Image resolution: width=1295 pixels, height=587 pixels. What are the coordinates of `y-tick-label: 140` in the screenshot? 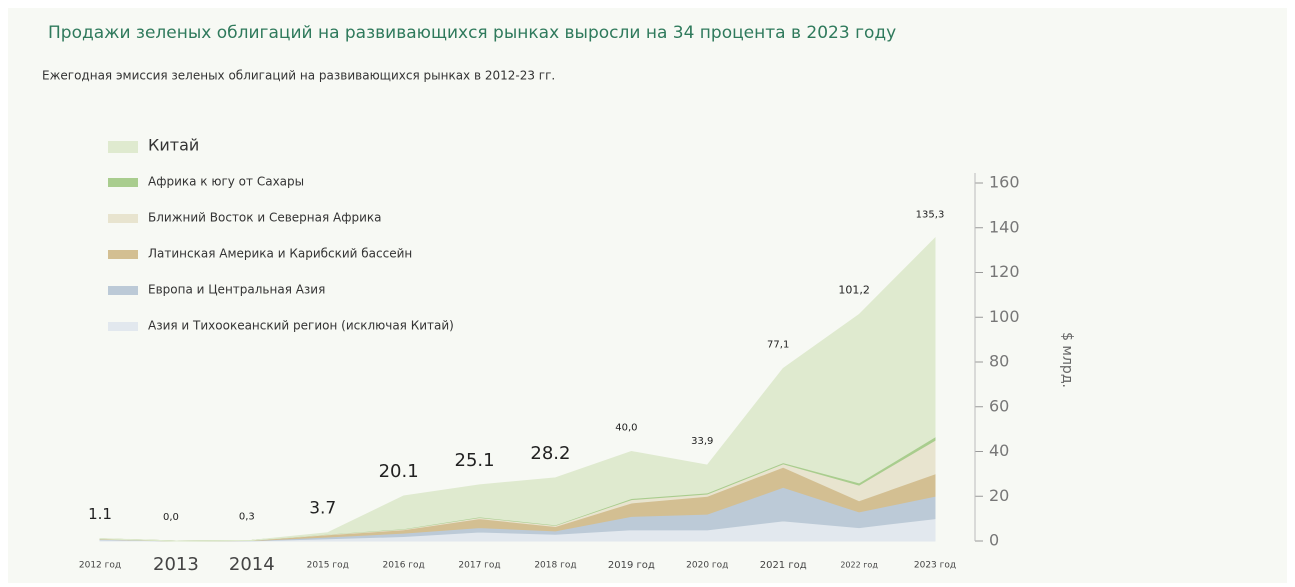 It's located at (1004, 226).